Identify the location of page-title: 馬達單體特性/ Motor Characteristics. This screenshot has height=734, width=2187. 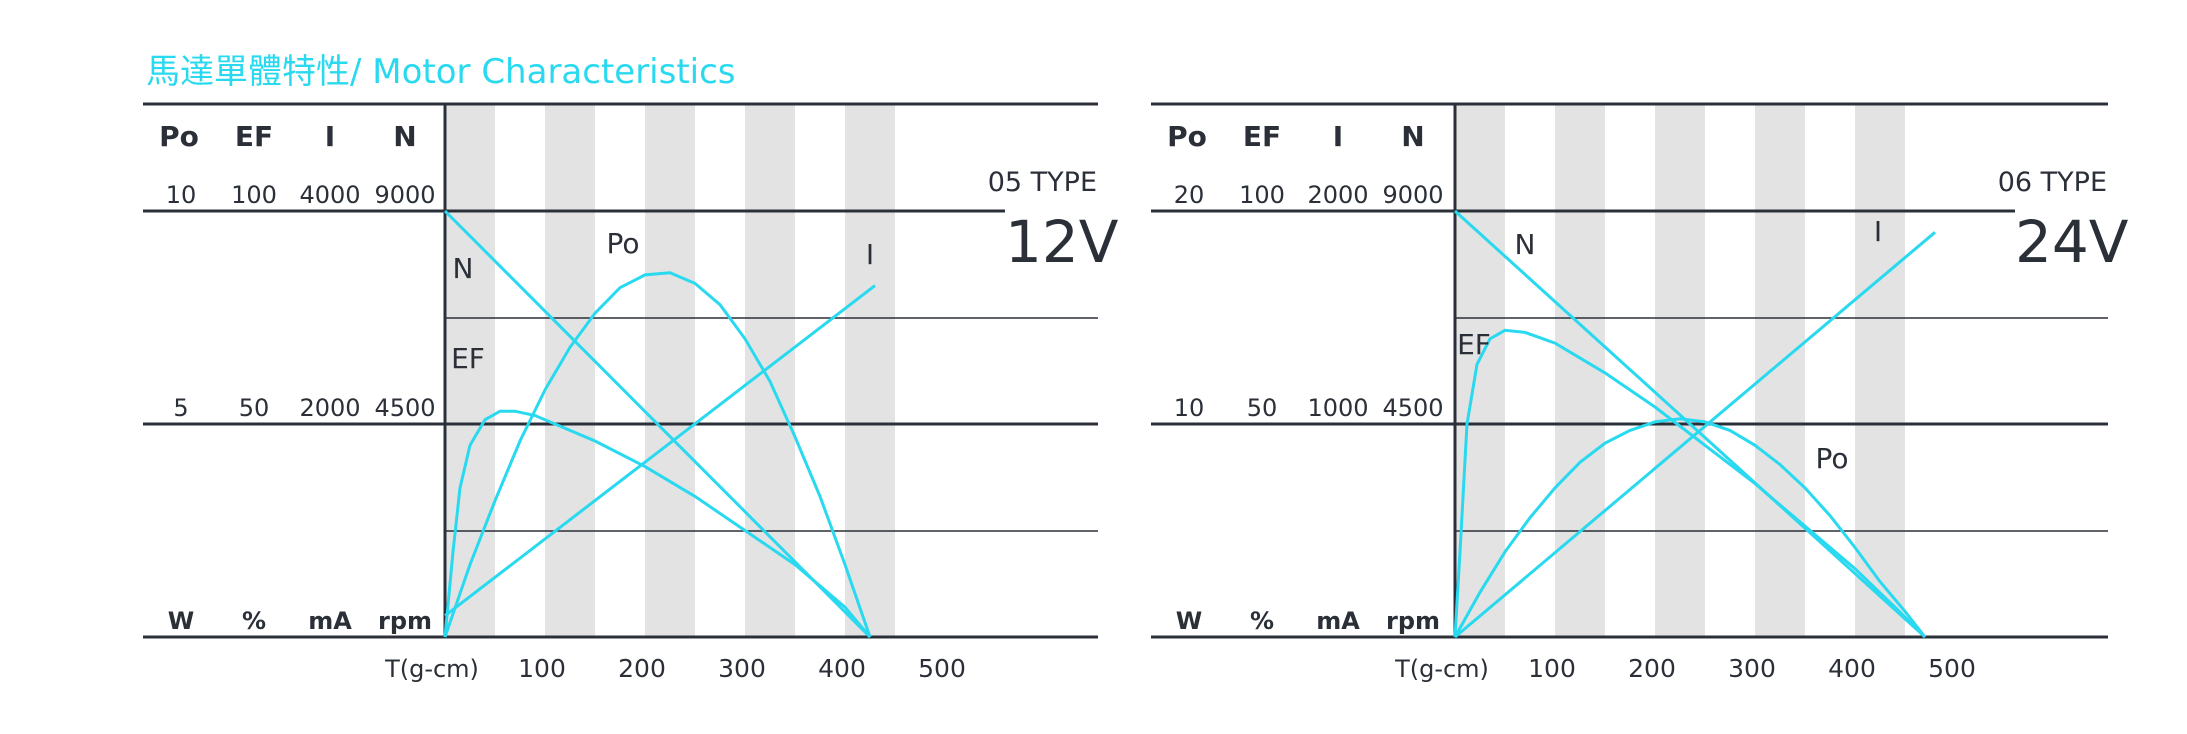
(441, 72).